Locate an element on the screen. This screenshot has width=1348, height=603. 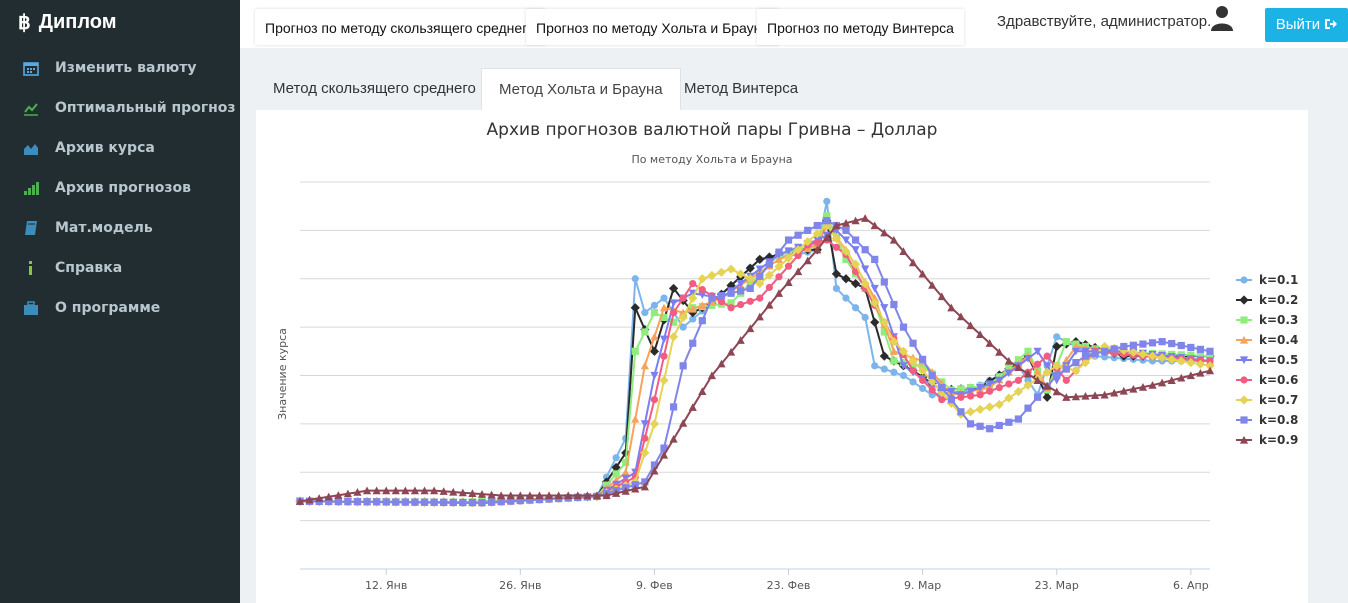
x-tick-label: 23. Мар is located at coordinates (1057, 585).